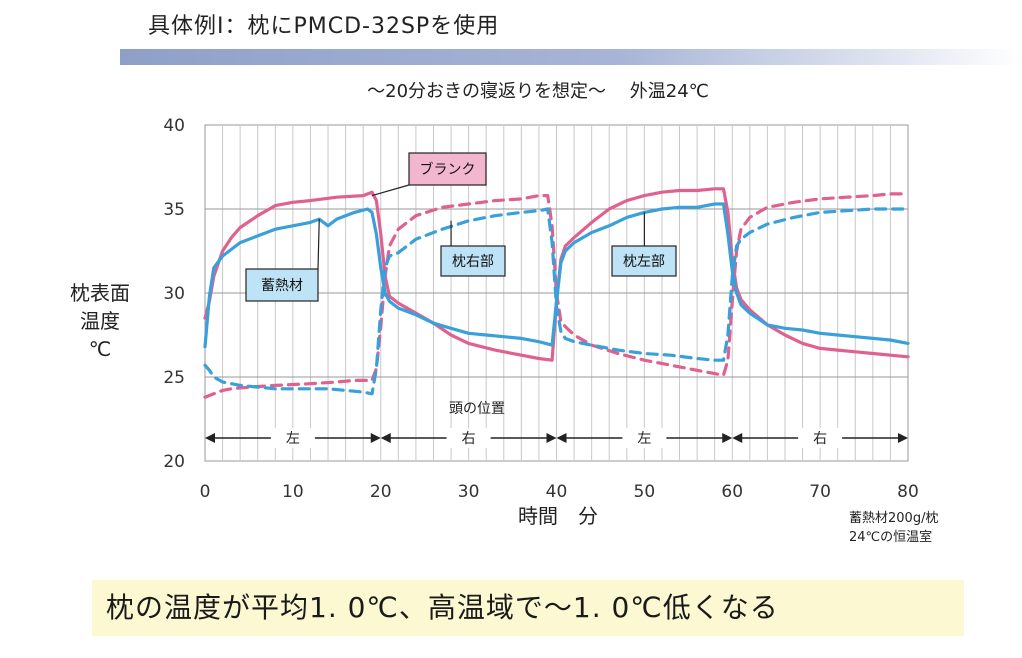 The image size is (1022, 658). I want to click on callout: 枕右部, so click(473, 248).